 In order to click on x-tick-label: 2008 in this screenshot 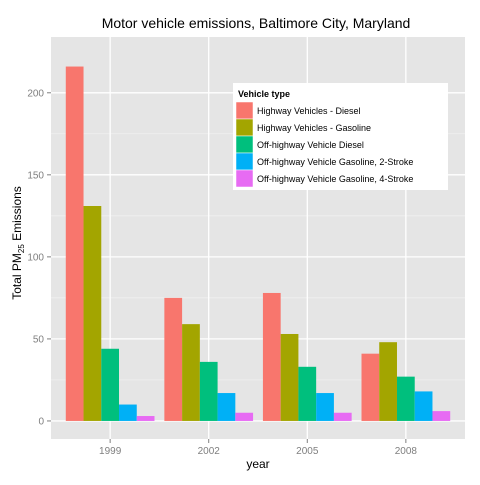, I will do `click(406, 451)`.